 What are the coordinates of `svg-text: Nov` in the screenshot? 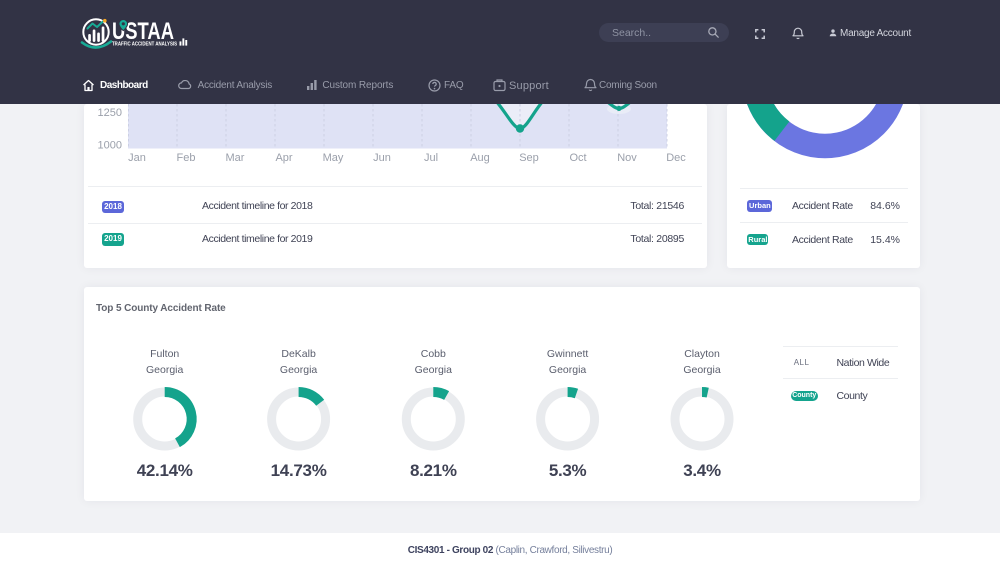 It's located at (627, 158).